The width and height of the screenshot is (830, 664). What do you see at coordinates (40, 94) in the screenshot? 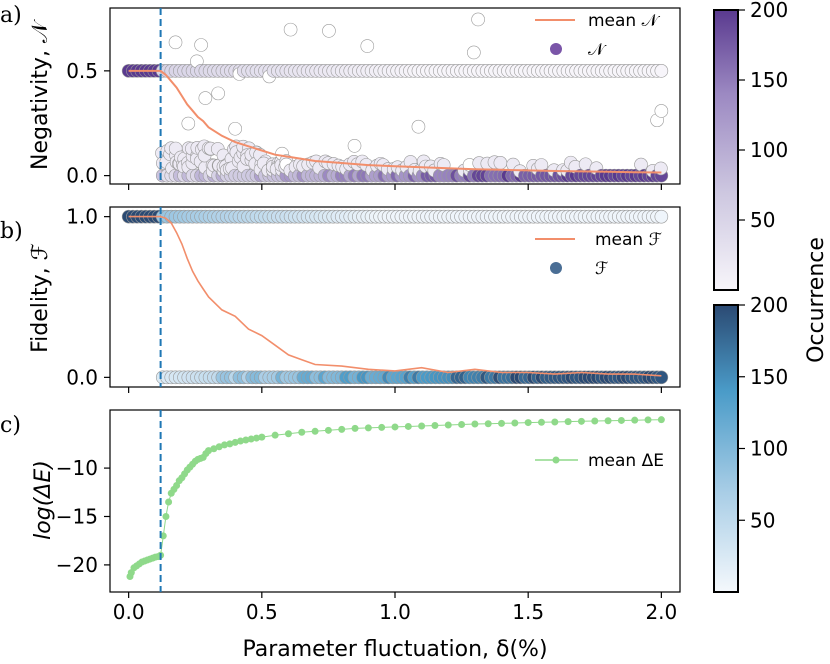
I see `panel-a-ylabel: Negativity, 𝒩` at bounding box center [40, 94].